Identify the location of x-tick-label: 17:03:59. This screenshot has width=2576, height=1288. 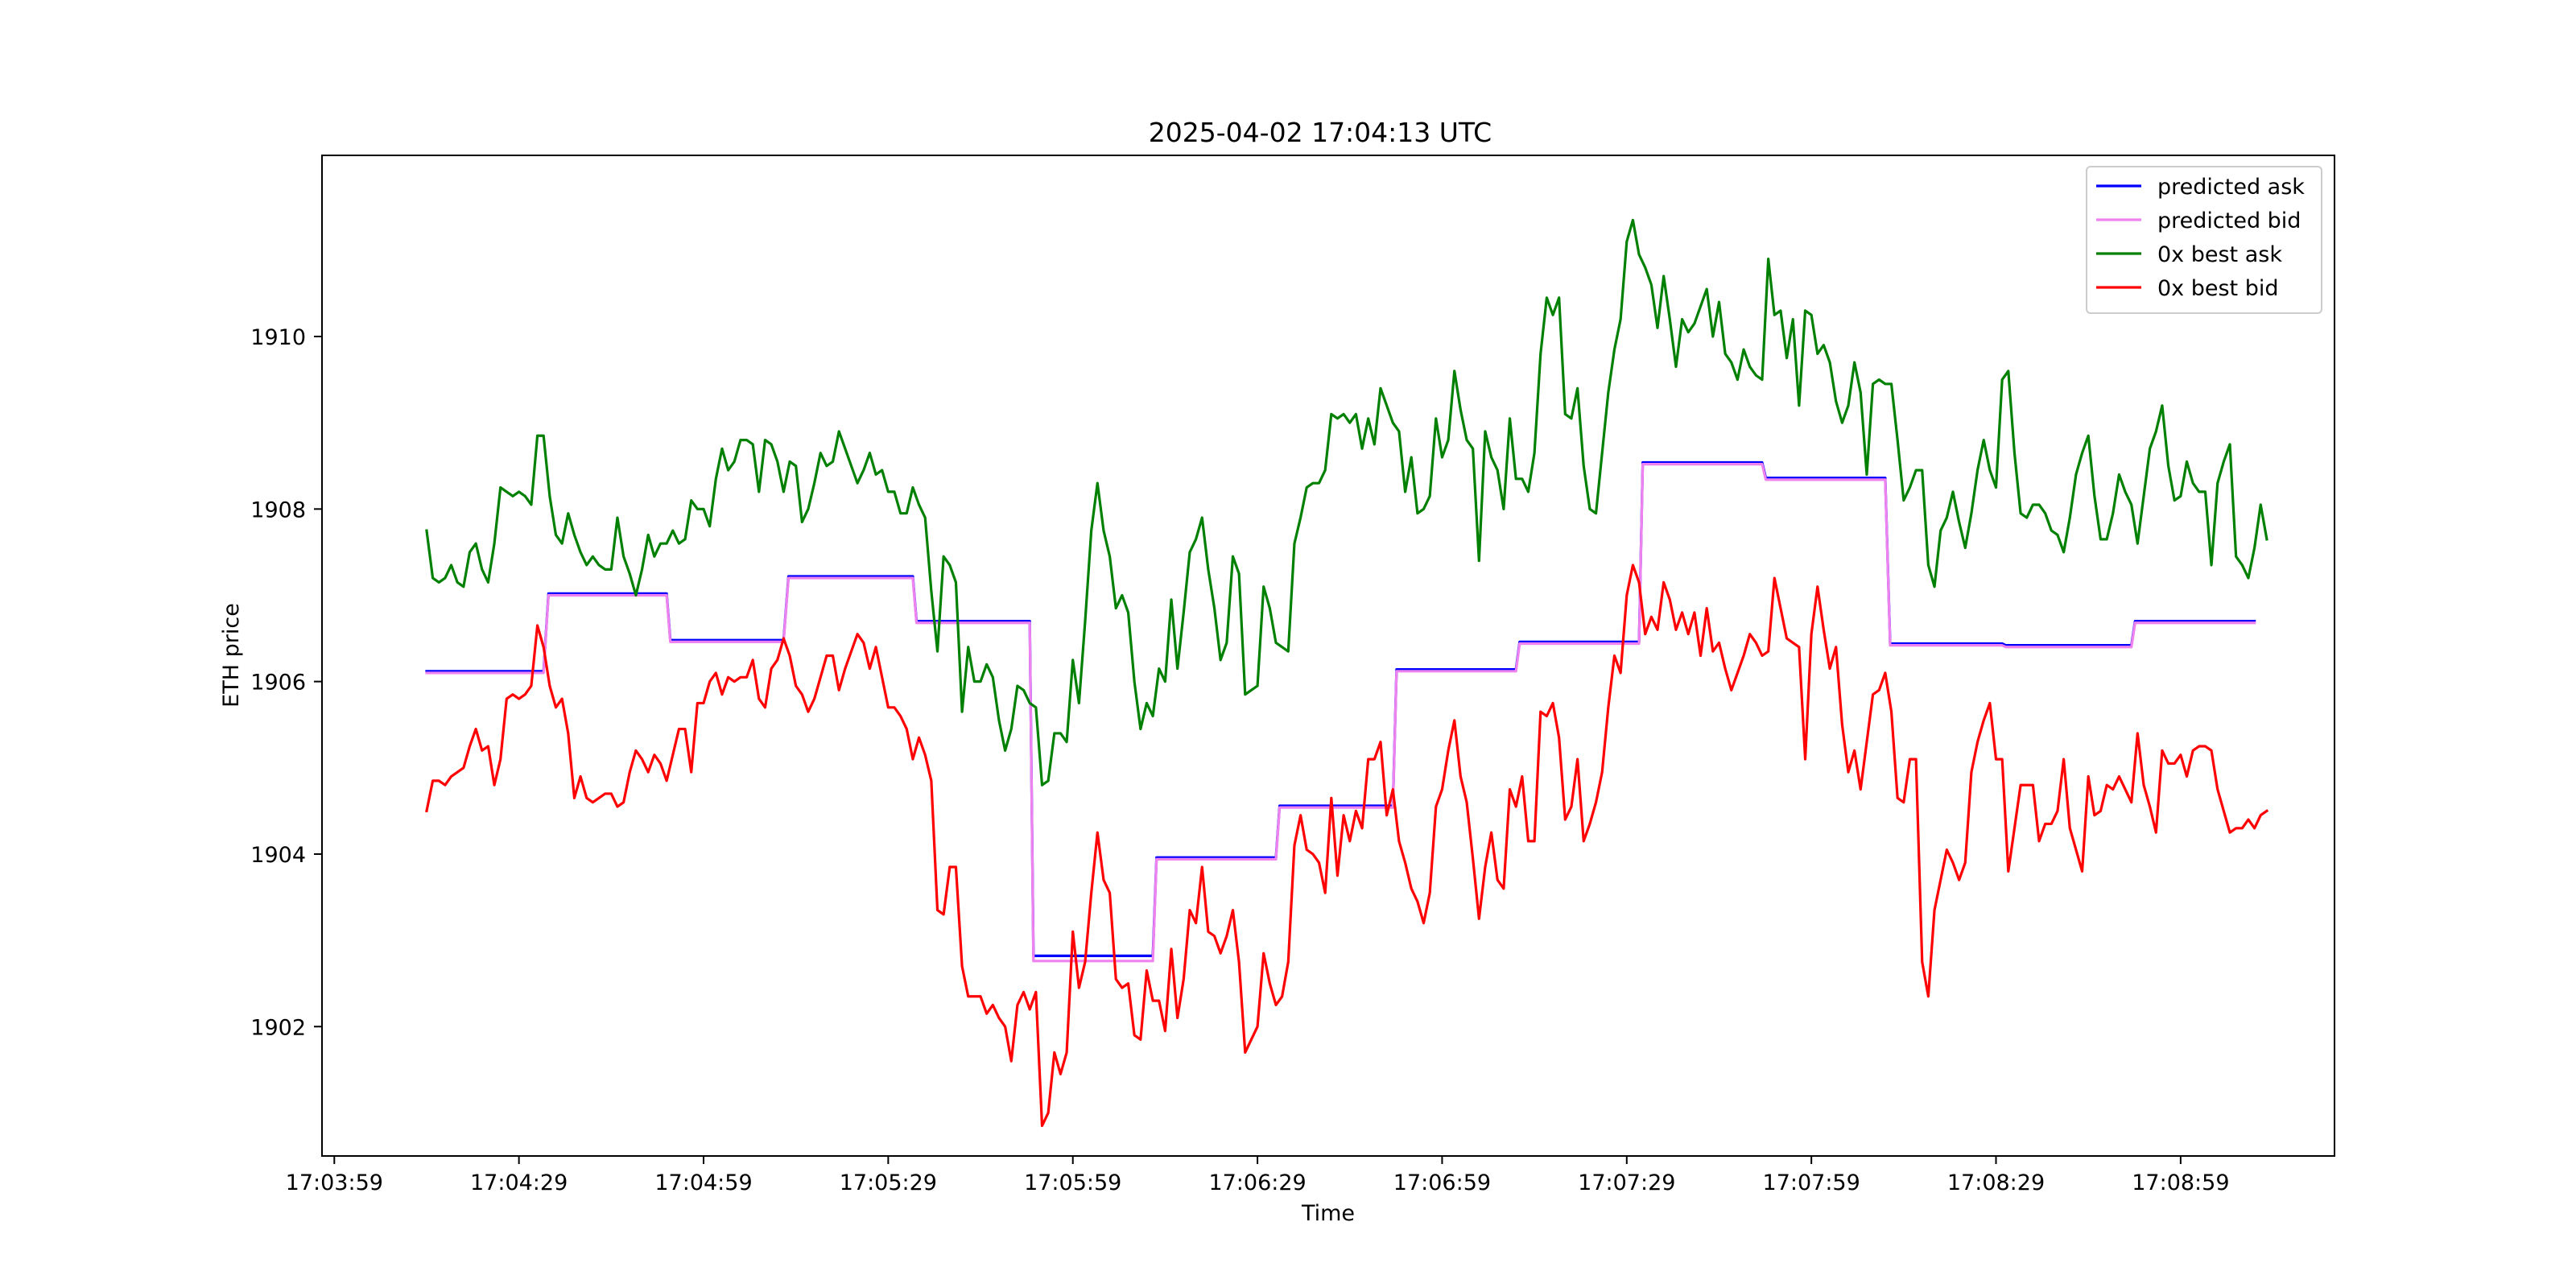
(334, 1182).